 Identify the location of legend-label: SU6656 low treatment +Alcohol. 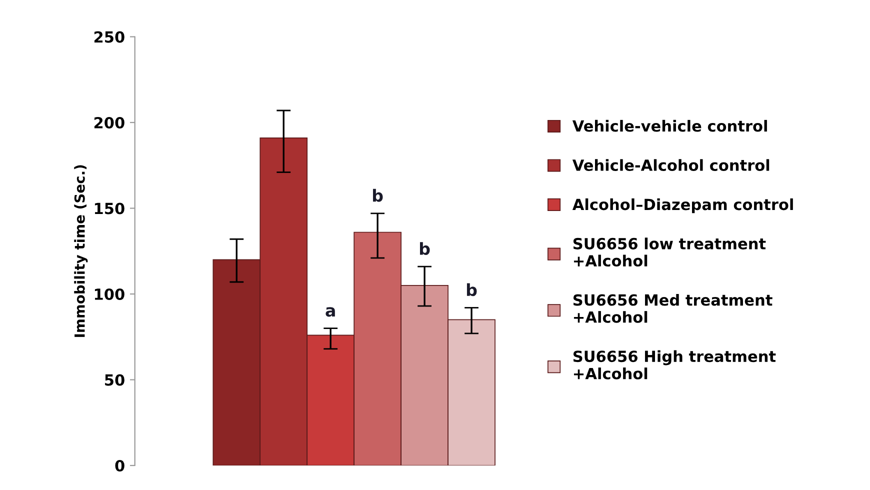
(669, 252).